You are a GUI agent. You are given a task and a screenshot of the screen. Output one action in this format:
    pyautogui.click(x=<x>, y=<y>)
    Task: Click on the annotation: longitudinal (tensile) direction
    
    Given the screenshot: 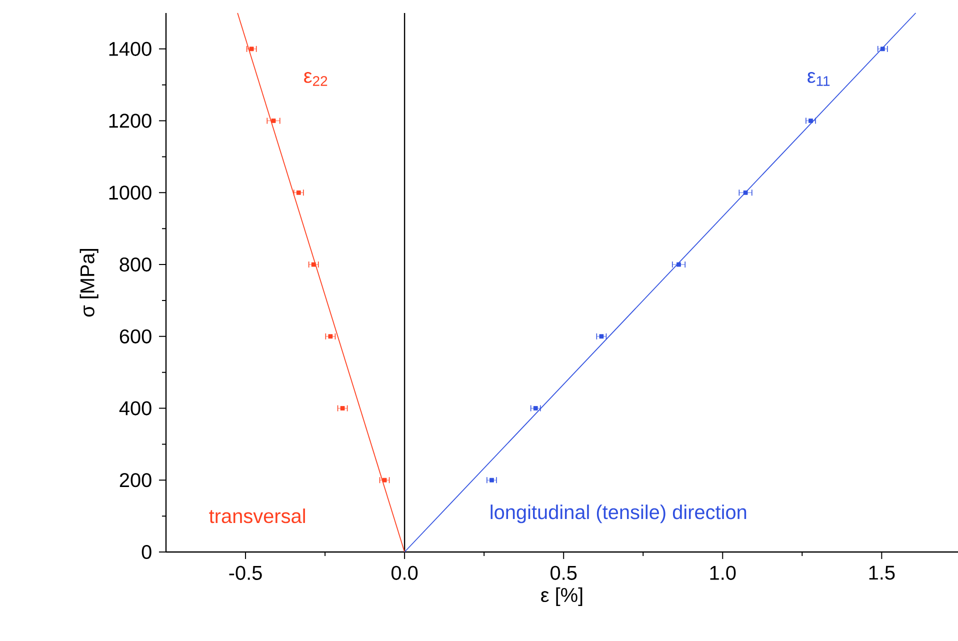 What is the action you would take?
    pyautogui.click(x=618, y=514)
    